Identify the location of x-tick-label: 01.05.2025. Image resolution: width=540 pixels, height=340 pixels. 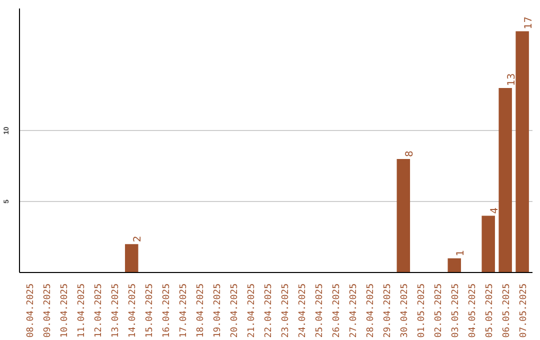
(421, 310).